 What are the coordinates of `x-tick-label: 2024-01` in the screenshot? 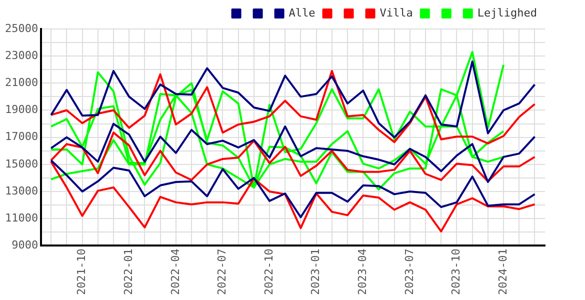 It's located at (503, 271).